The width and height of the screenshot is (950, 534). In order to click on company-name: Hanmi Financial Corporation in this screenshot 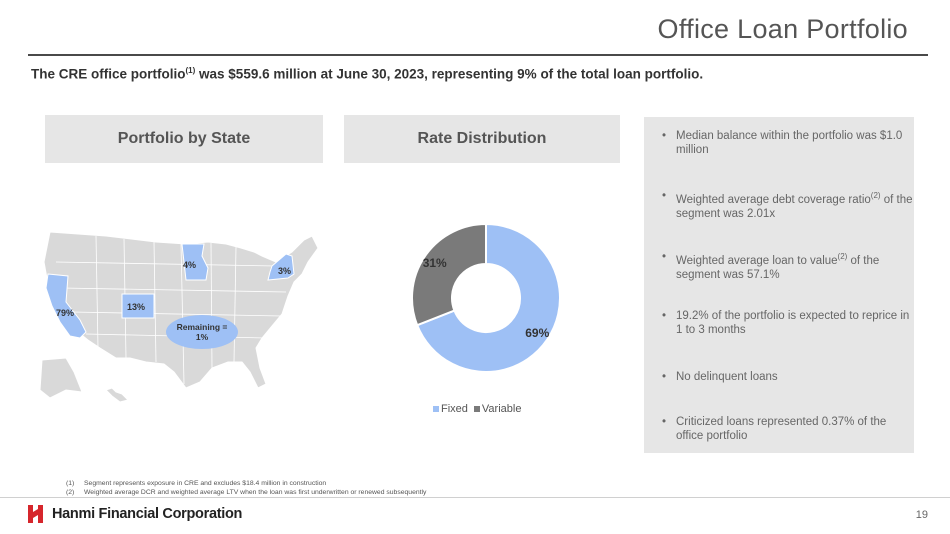, I will do `click(147, 514)`.